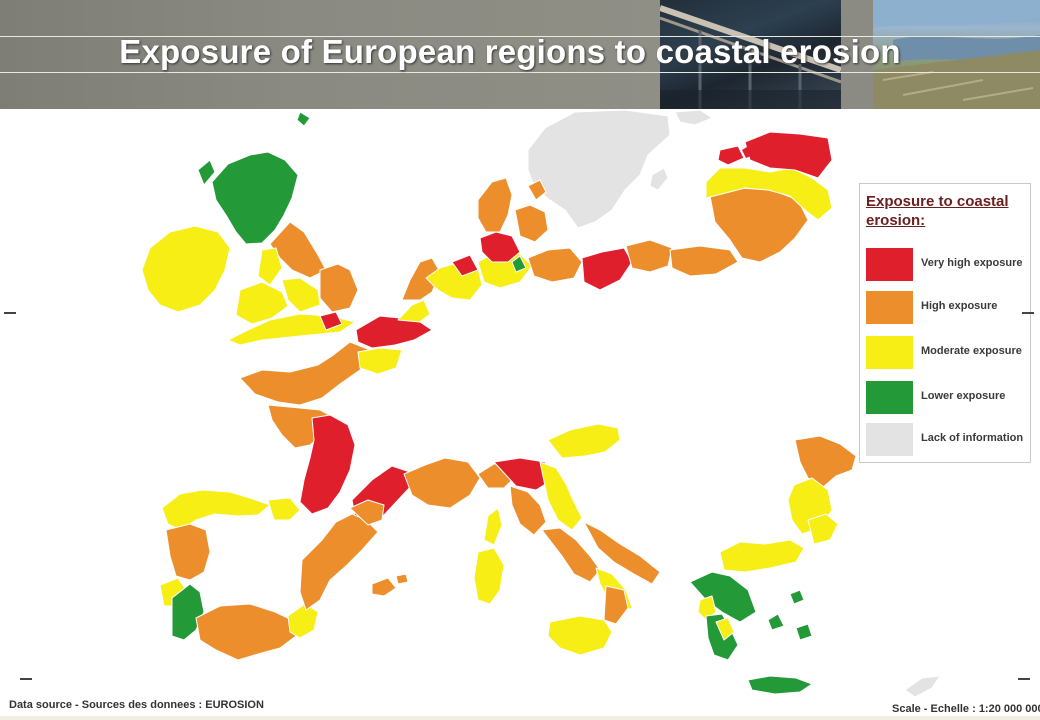  I want to click on legend-label-very-high: Very high exposure, so click(972, 263).